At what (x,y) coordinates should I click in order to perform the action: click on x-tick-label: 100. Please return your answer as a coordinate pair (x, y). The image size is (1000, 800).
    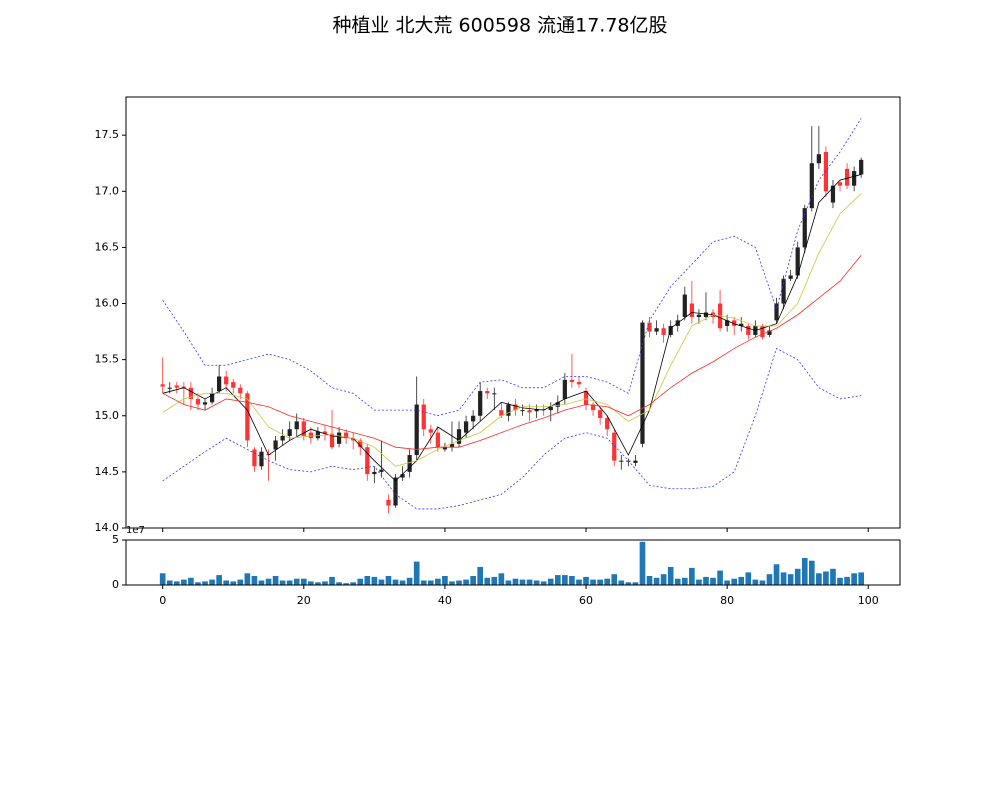
    Looking at the image, I should click on (868, 600).